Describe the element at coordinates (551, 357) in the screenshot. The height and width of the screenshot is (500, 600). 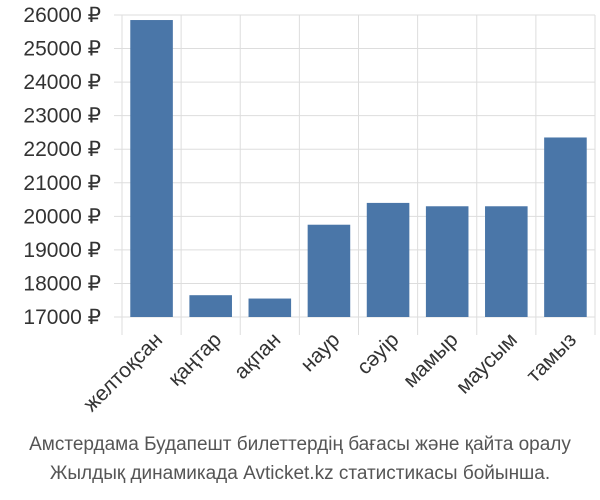
I see `x-tick-label: тамыз` at that location.